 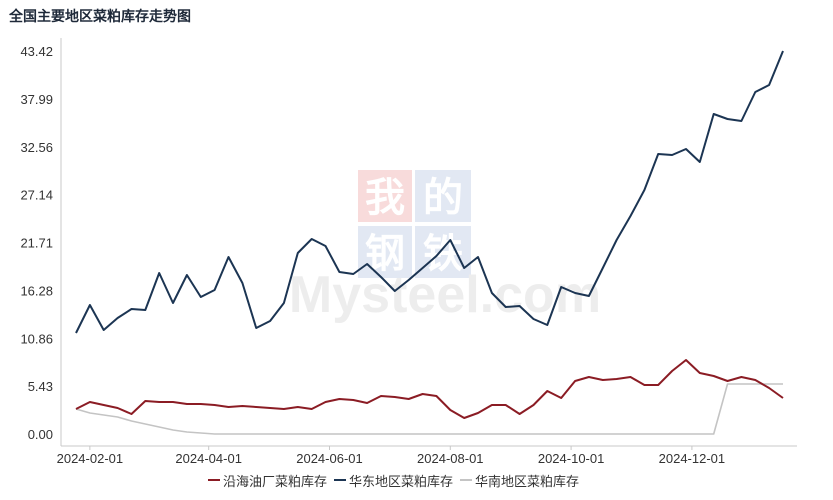 I want to click on x-tick-label: 2024-12-01, so click(x=692, y=458).